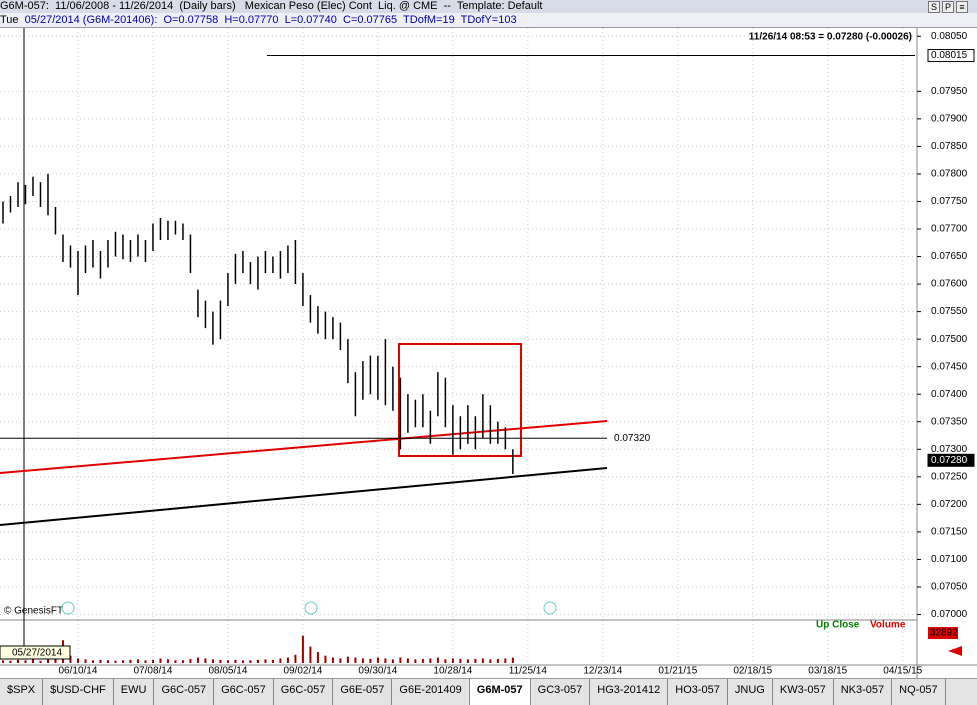 The width and height of the screenshot is (977, 705). I want to click on x-tick-label: 11/25/14, so click(528, 671).